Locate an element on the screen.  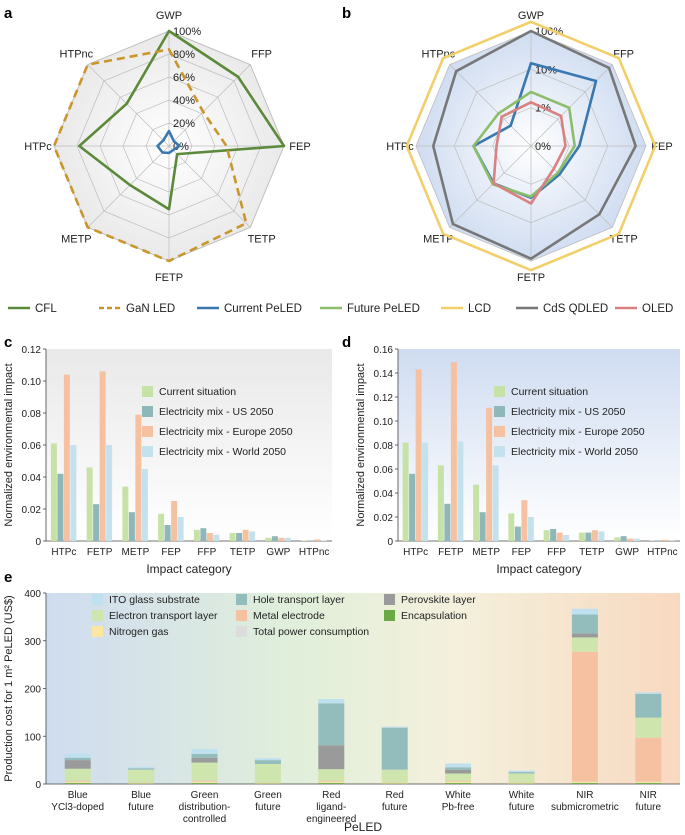
radar-axis-label: HTPnc is located at coordinates (77, 54).